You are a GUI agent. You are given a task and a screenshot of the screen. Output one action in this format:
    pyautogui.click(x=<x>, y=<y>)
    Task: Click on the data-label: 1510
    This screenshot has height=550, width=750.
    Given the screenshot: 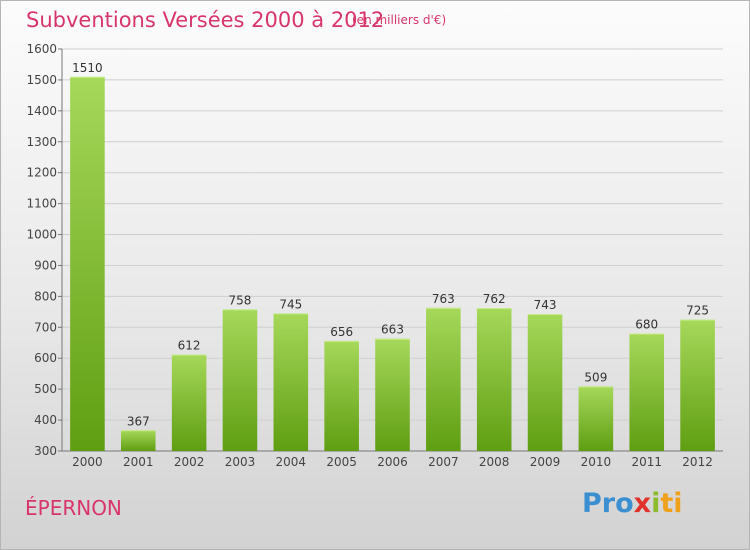 What is the action you would take?
    pyautogui.click(x=87, y=68)
    